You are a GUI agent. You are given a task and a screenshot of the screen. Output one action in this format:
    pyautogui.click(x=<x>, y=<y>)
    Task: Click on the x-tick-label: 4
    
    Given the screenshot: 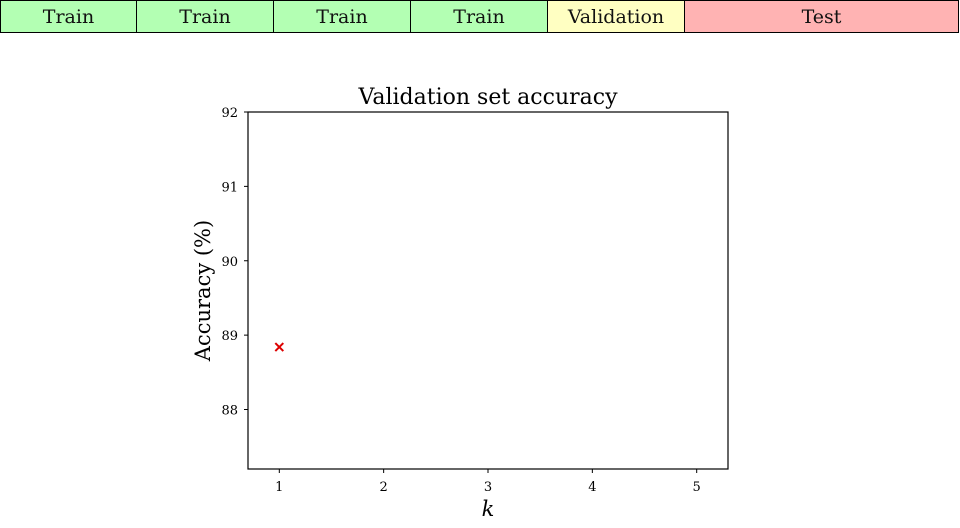 What is the action you would take?
    pyautogui.click(x=592, y=487)
    